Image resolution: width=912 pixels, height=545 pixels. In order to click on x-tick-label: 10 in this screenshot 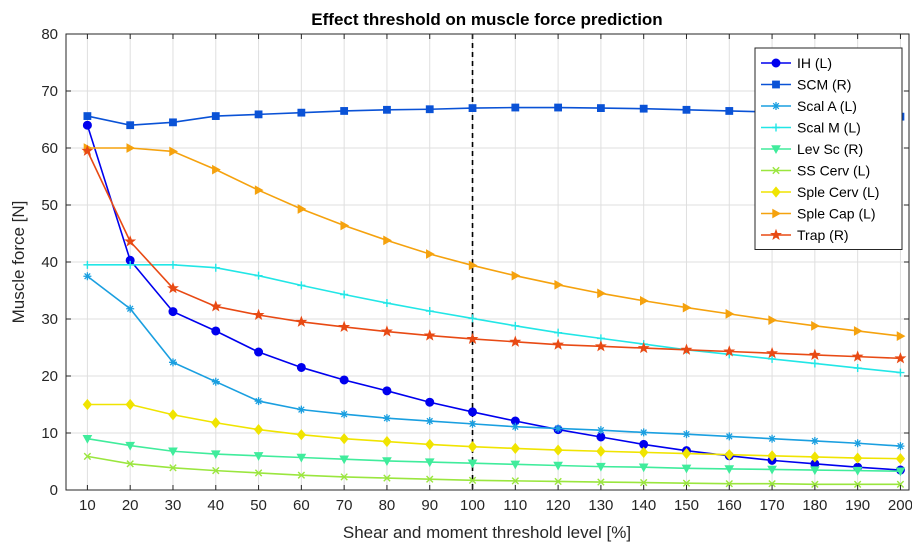, I will do `click(87, 505)`.